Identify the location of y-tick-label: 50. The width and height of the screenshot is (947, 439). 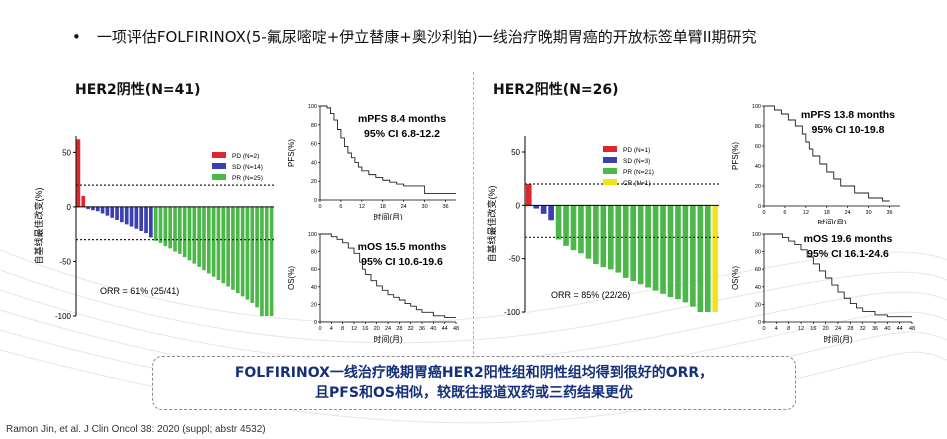
(66, 152).